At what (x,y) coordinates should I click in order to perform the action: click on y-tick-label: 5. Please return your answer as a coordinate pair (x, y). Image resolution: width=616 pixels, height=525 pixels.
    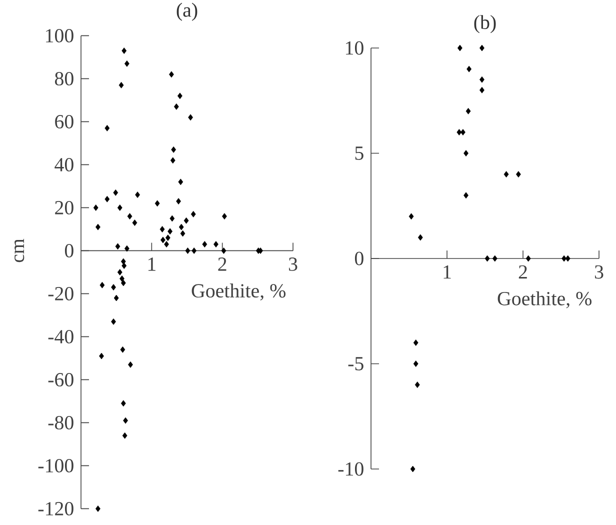
    Looking at the image, I should click on (359, 153).